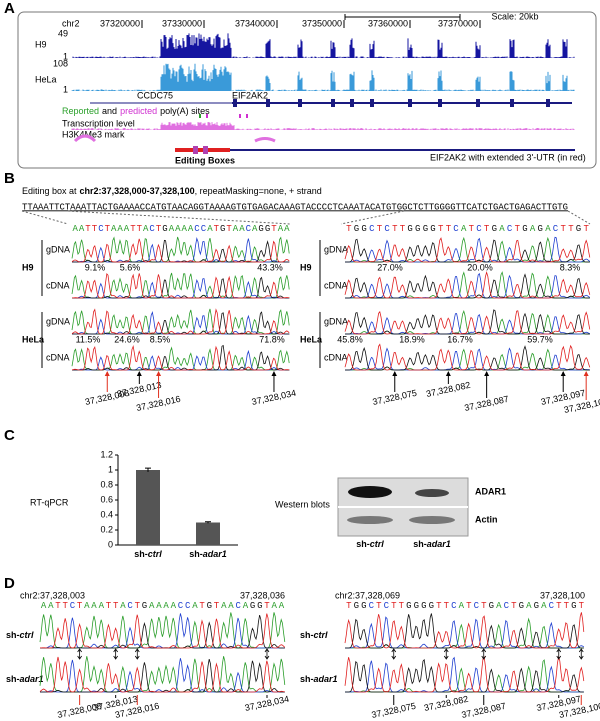 This screenshot has width=600, height=721. I want to click on bar, so click(208, 533).